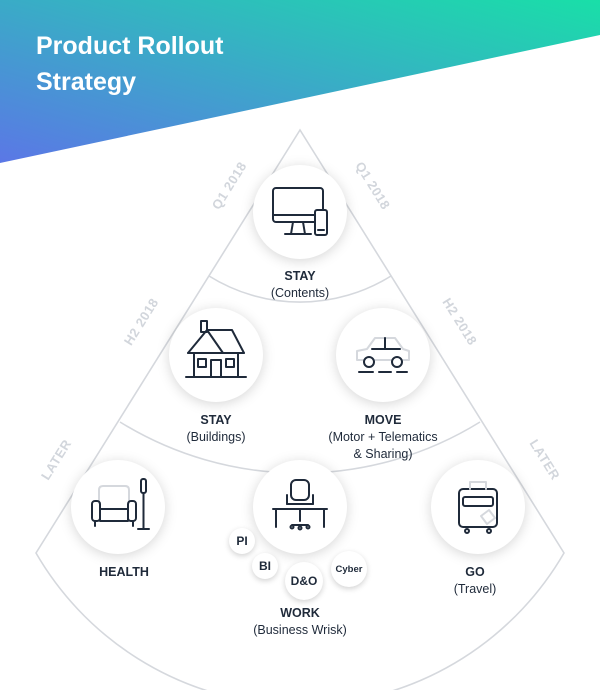  I want to click on product-name-move: MOVE, so click(383, 420).